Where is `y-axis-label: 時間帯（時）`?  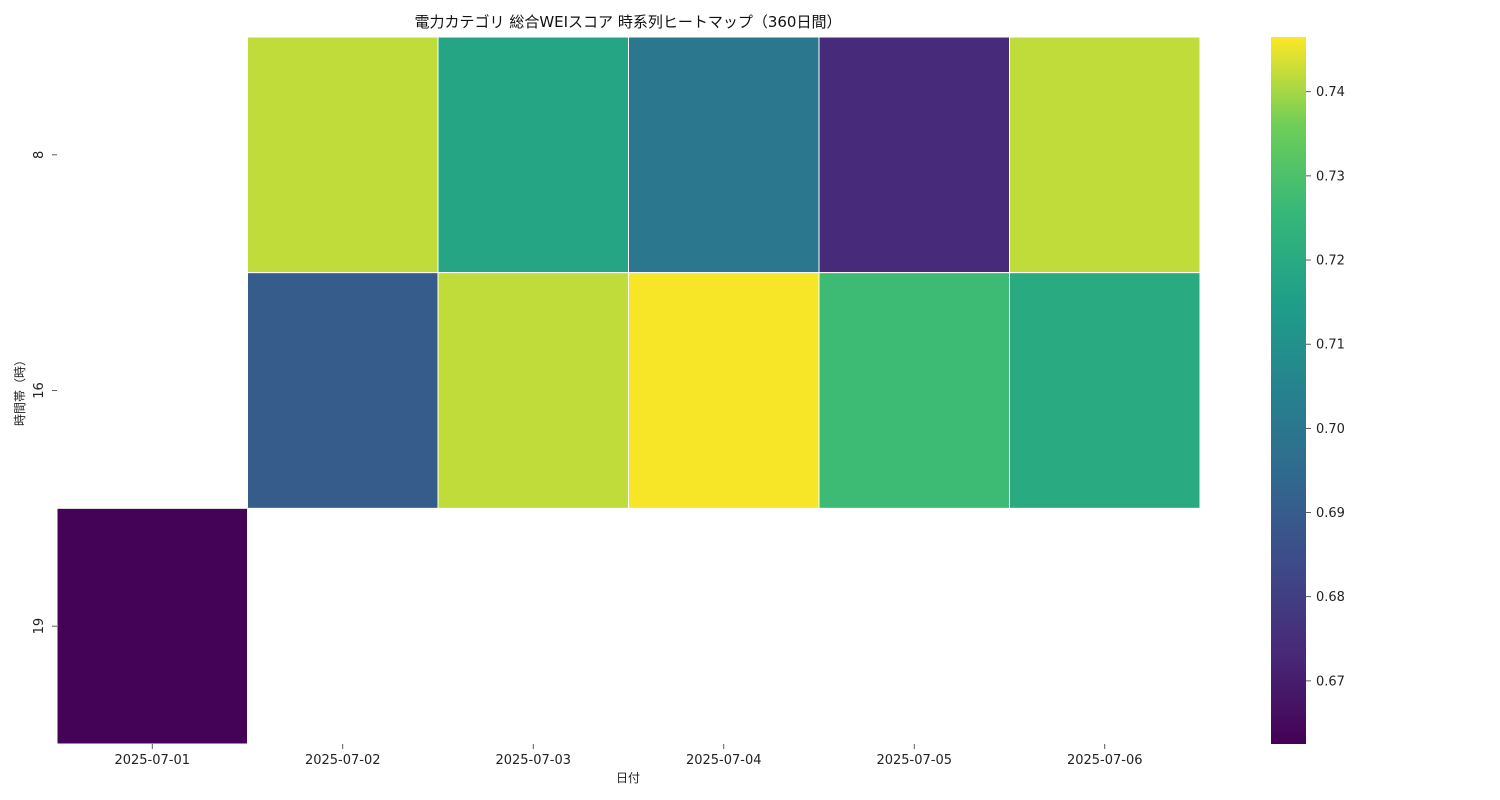
y-axis-label: 時間帯（時） is located at coordinates (20, 390).